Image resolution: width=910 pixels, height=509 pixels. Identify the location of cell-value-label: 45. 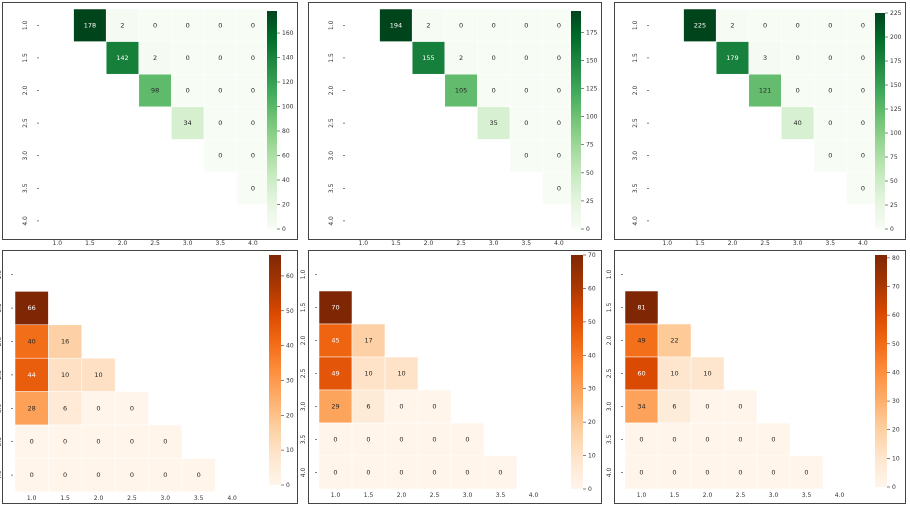
(335, 341).